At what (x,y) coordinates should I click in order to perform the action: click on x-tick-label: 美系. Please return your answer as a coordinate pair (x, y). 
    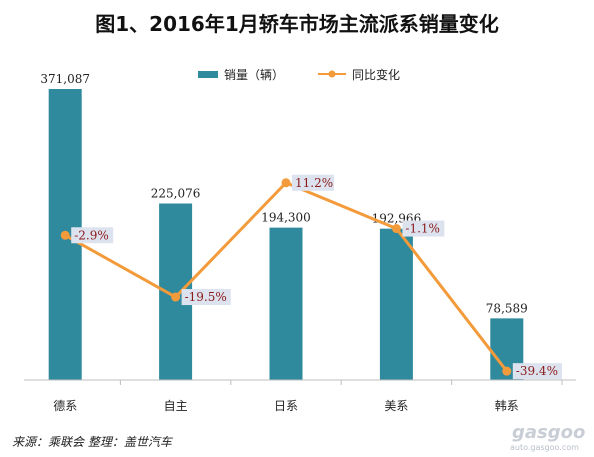
    Looking at the image, I should click on (396, 406).